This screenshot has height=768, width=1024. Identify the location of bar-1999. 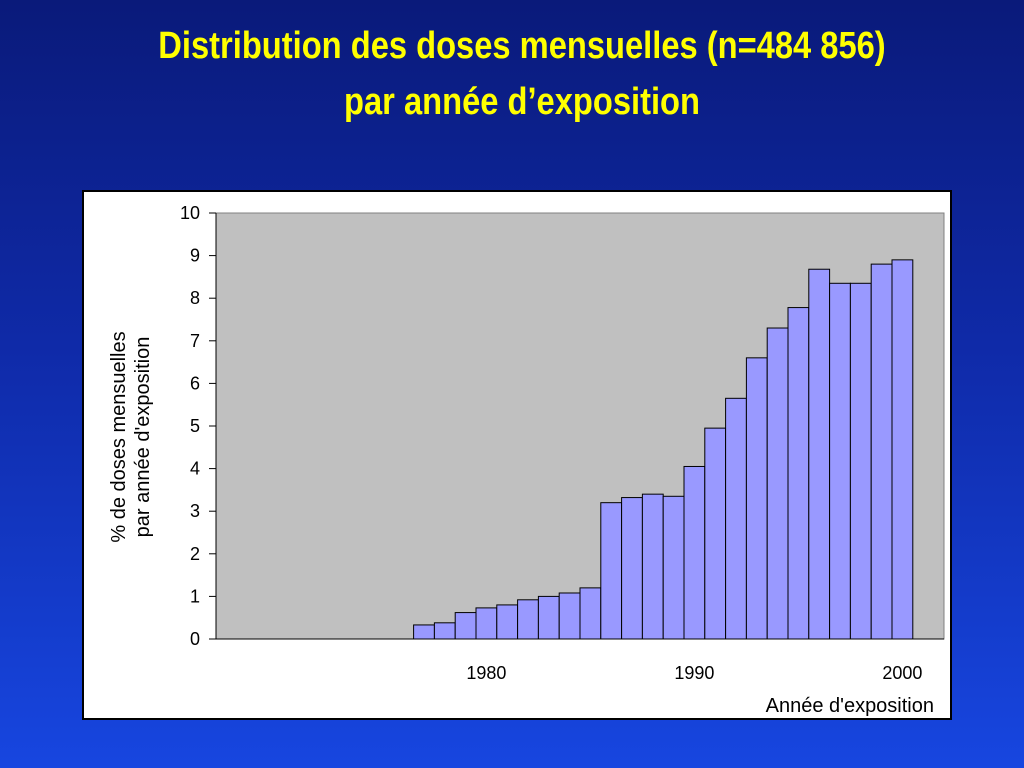
(881, 451).